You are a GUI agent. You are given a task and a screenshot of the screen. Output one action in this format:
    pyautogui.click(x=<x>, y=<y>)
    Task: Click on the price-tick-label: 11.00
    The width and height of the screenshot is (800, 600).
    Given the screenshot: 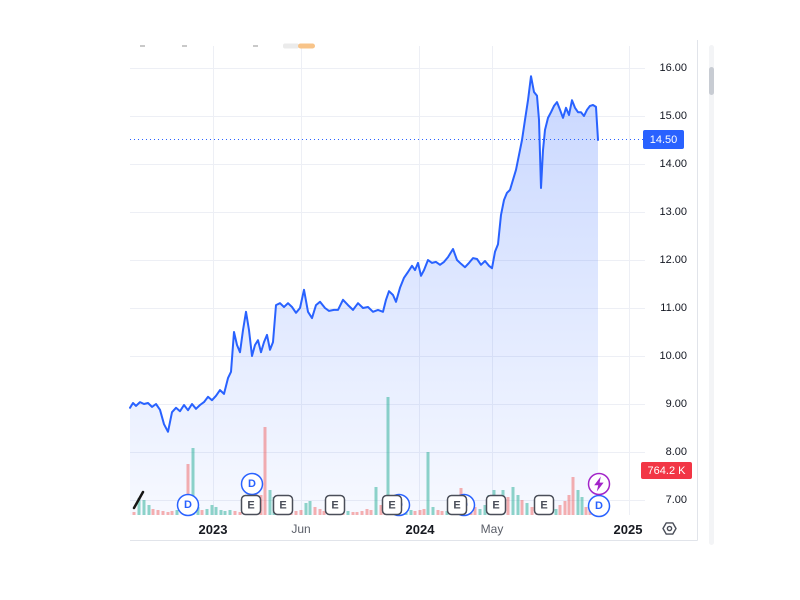 What is the action you would take?
    pyautogui.click(x=673, y=308)
    